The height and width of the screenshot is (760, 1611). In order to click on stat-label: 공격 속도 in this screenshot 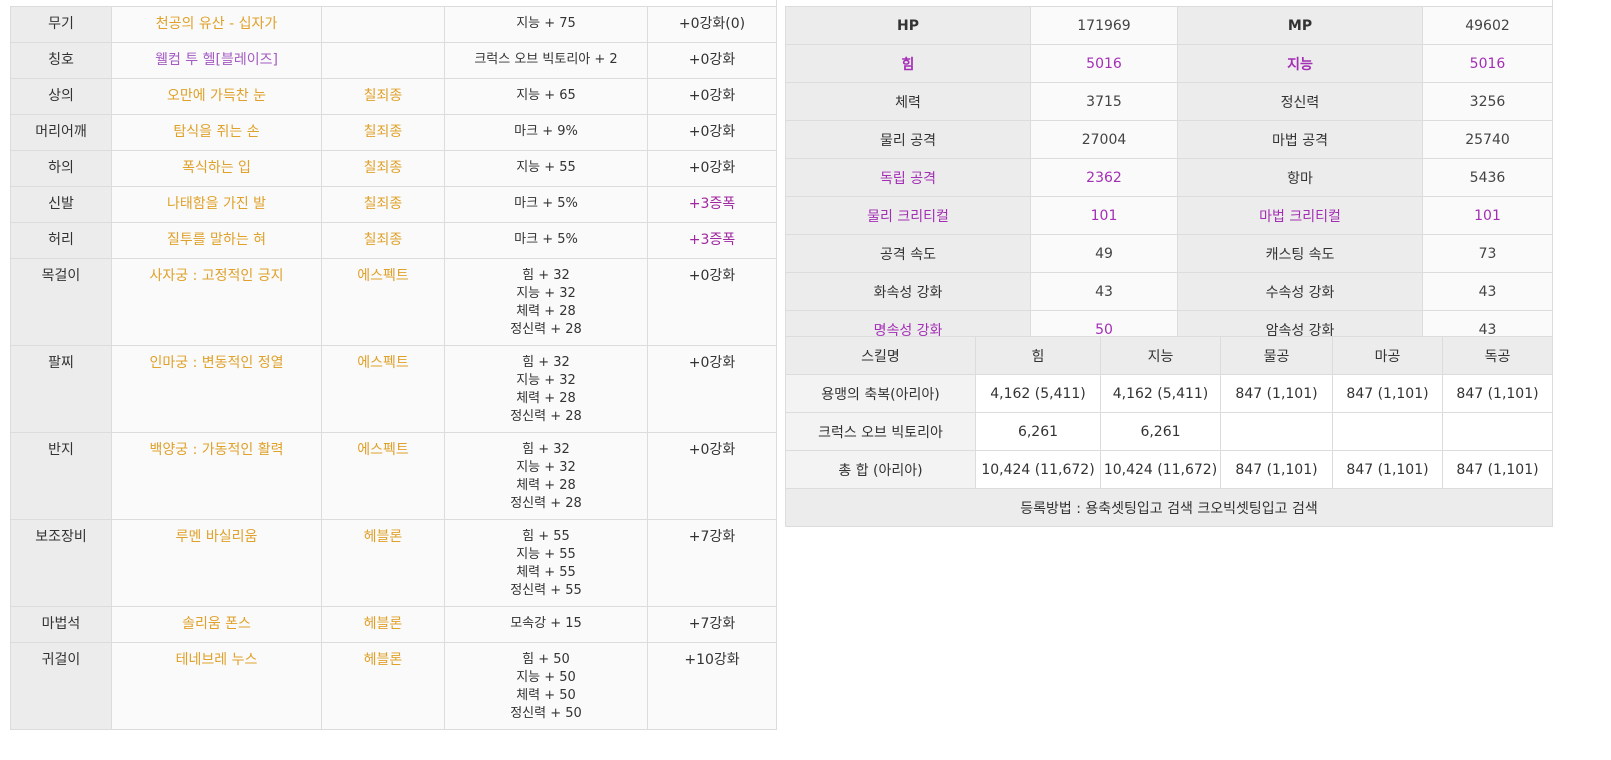, I will do `click(908, 253)`.